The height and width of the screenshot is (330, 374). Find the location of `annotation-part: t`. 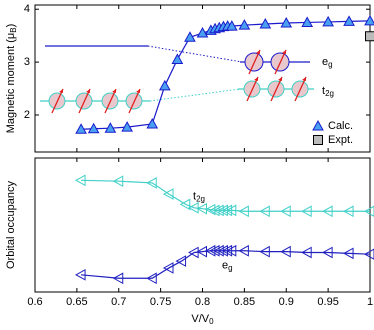

annotation-part: t is located at coordinates (323, 91).